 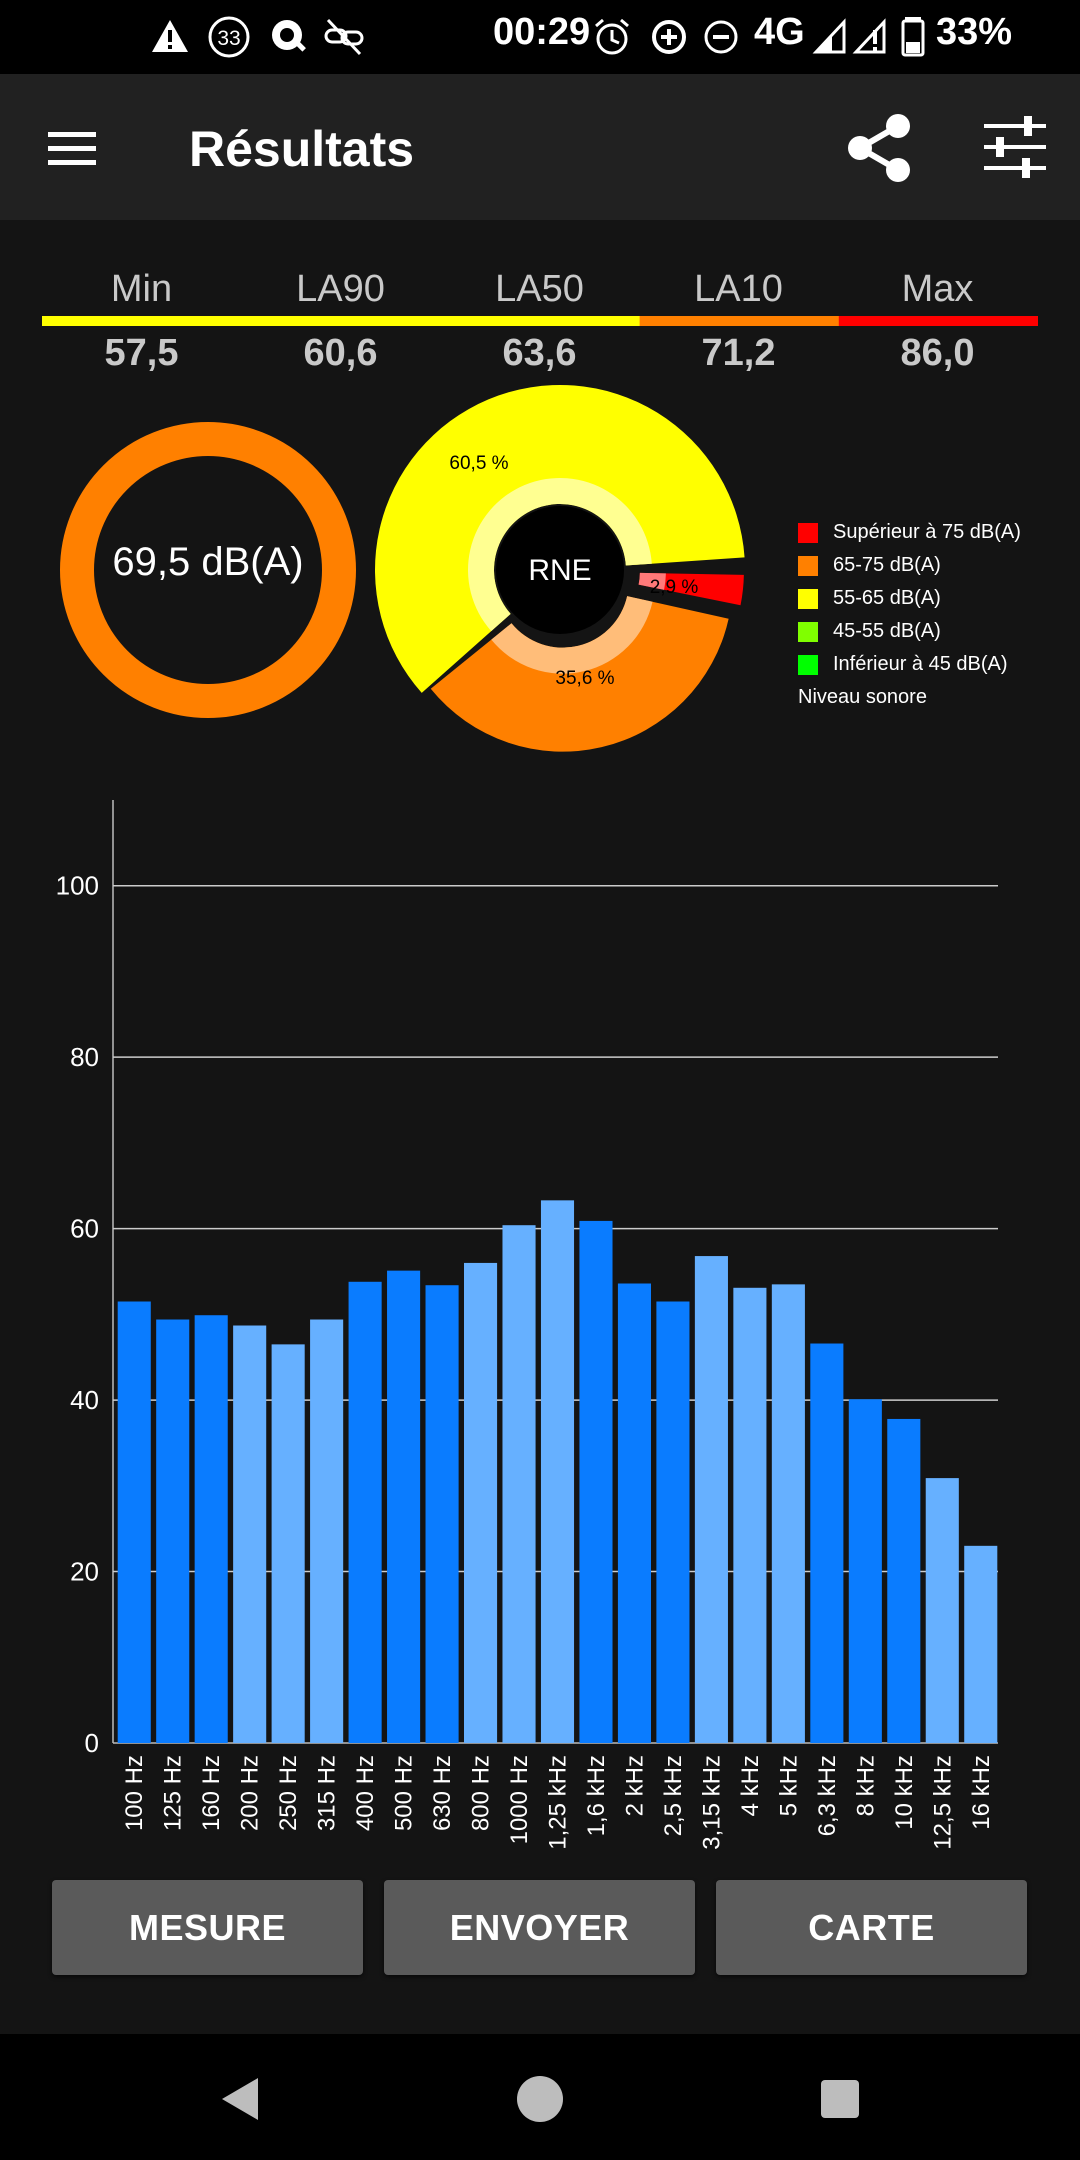 What do you see at coordinates (134, 1793) in the screenshot?
I see `x-tick-label: 100 Hz` at bounding box center [134, 1793].